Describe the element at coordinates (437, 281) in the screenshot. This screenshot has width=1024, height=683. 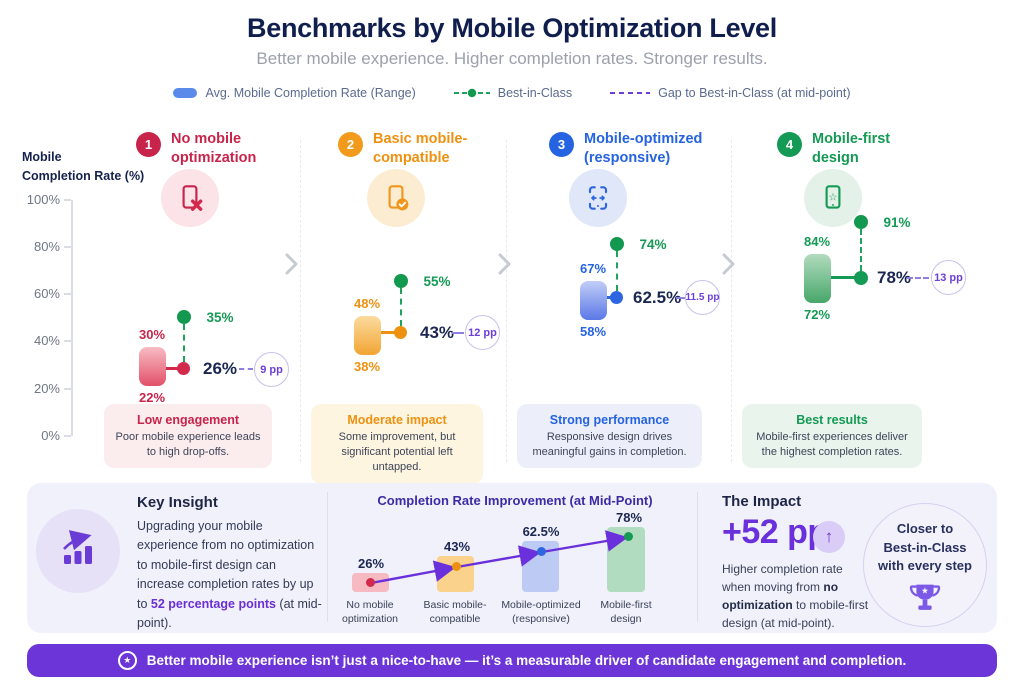
I see `best-label-col2: 55%` at that location.